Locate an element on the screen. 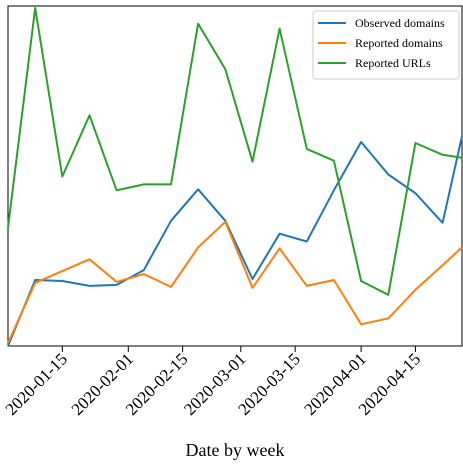 The image size is (463, 469). legend-box is located at coordinates (386, 45).